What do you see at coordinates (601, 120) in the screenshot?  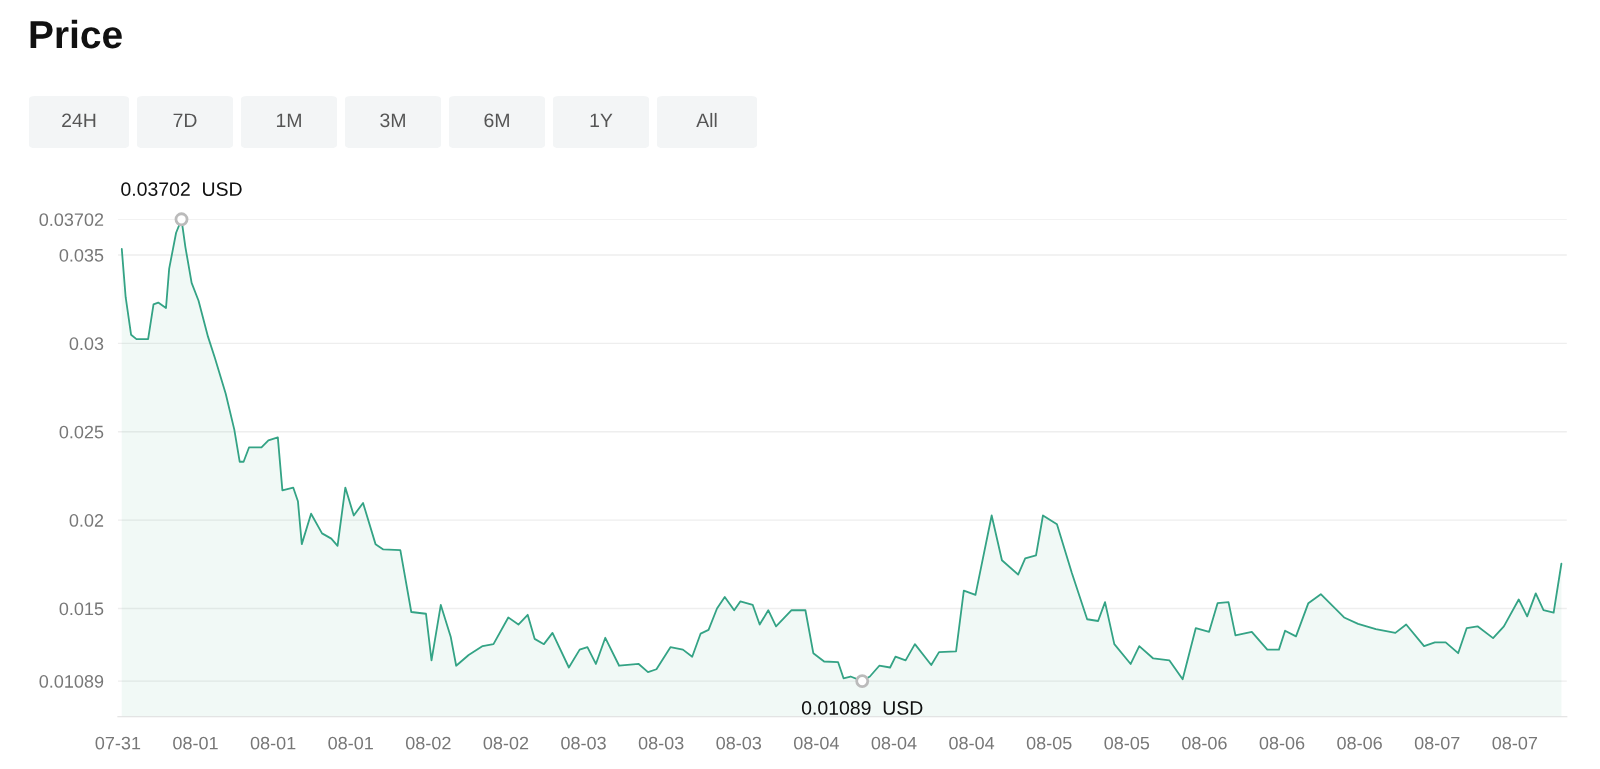 I see `text: 1Y` at bounding box center [601, 120].